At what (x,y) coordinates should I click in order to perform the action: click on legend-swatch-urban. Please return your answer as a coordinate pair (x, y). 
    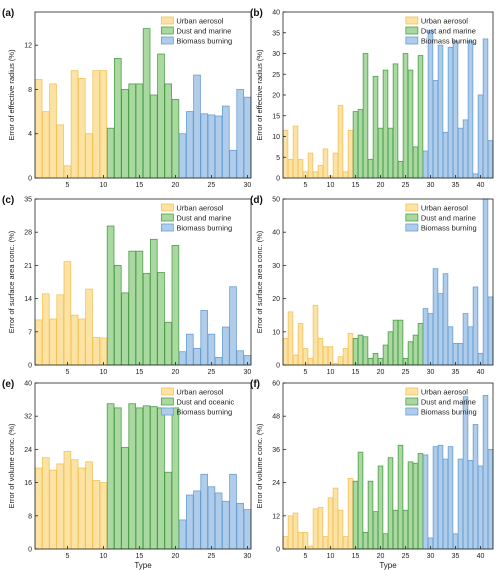
    Looking at the image, I should click on (167, 207).